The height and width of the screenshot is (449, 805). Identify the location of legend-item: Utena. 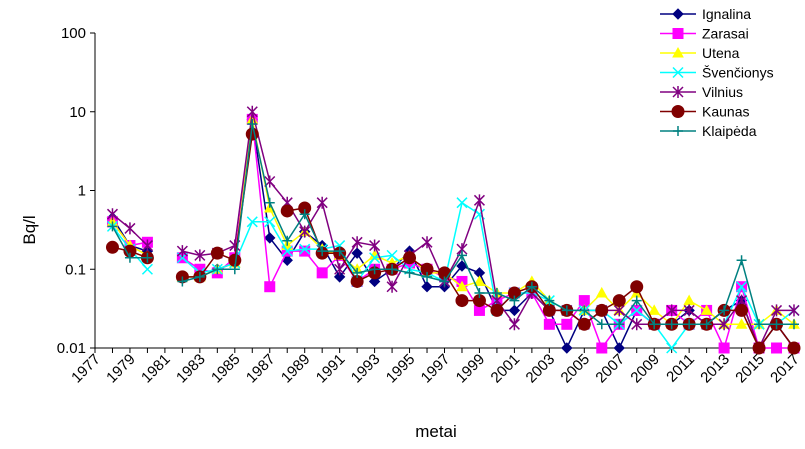
(700, 53).